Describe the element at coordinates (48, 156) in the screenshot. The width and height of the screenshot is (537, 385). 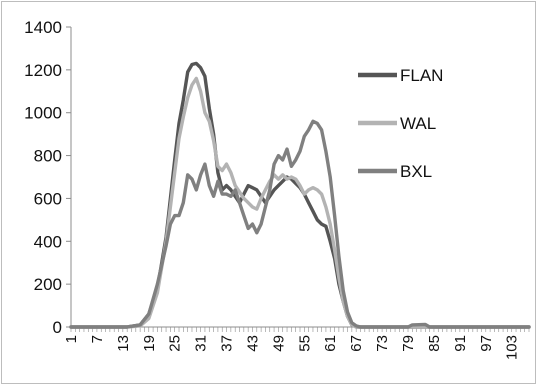
I see `y-tick-label: 800` at that location.